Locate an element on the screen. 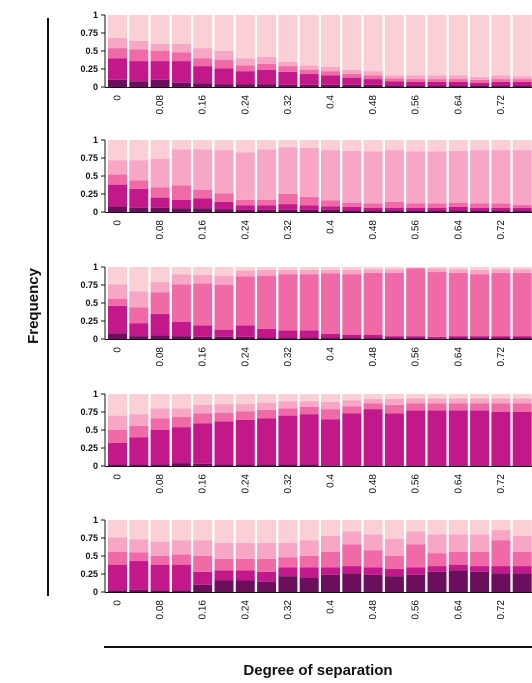 The height and width of the screenshot is (683, 532). y-tick-label: 0.25 is located at coordinates (89, 69).